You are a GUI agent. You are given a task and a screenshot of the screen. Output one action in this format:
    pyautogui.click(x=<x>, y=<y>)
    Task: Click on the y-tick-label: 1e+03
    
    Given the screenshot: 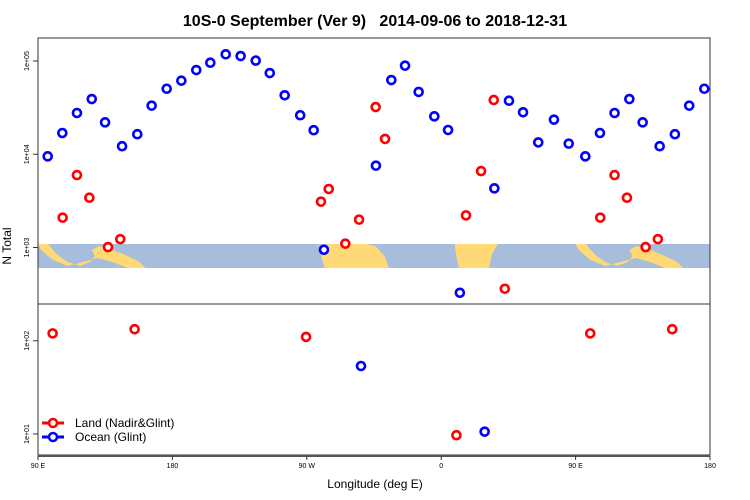 What is the action you would take?
    pyautogui.click(x=27, y=248)
    